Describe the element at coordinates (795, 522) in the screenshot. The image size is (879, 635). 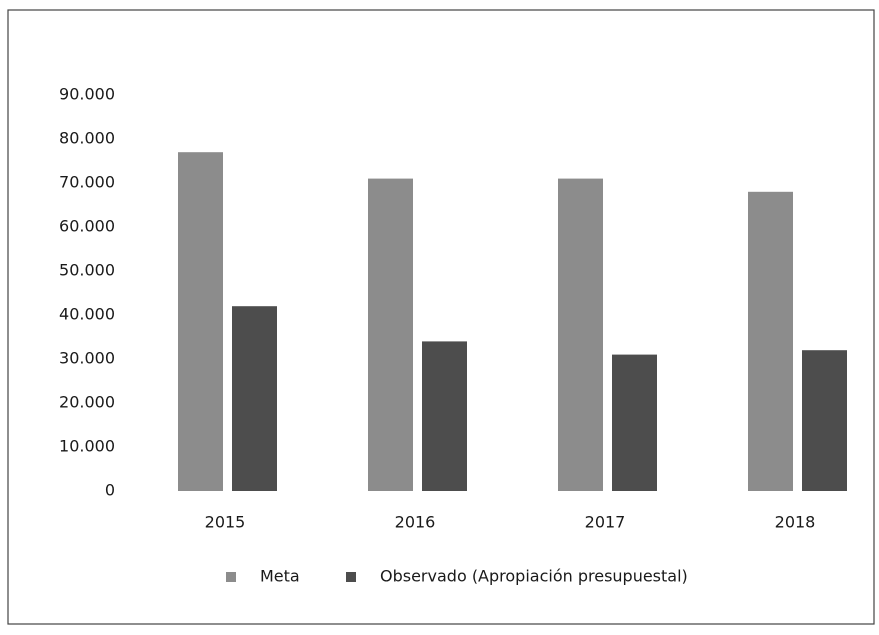
I see `x-tick-label: 2018` at that location.